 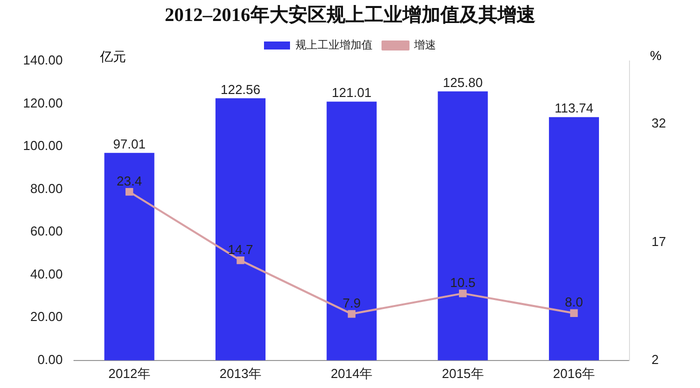 I want to click on y-tick-label: 60.00, so click(x=46, y=231).